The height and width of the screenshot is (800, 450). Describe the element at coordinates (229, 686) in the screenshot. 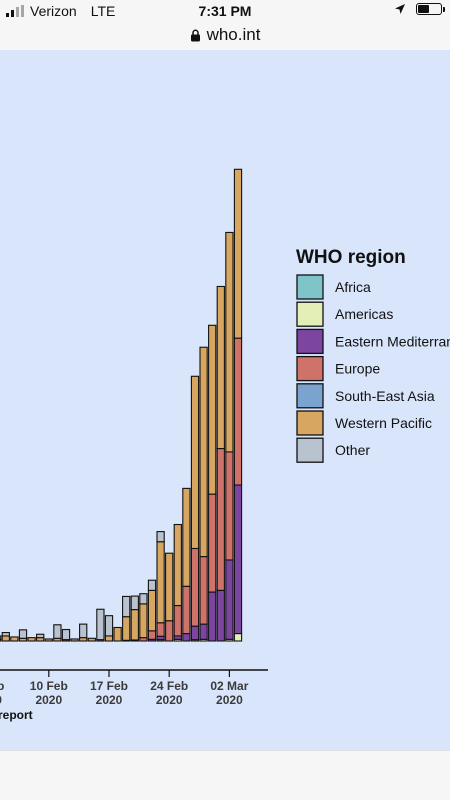

I see `x-tick-label: 02 Mar` at that location.